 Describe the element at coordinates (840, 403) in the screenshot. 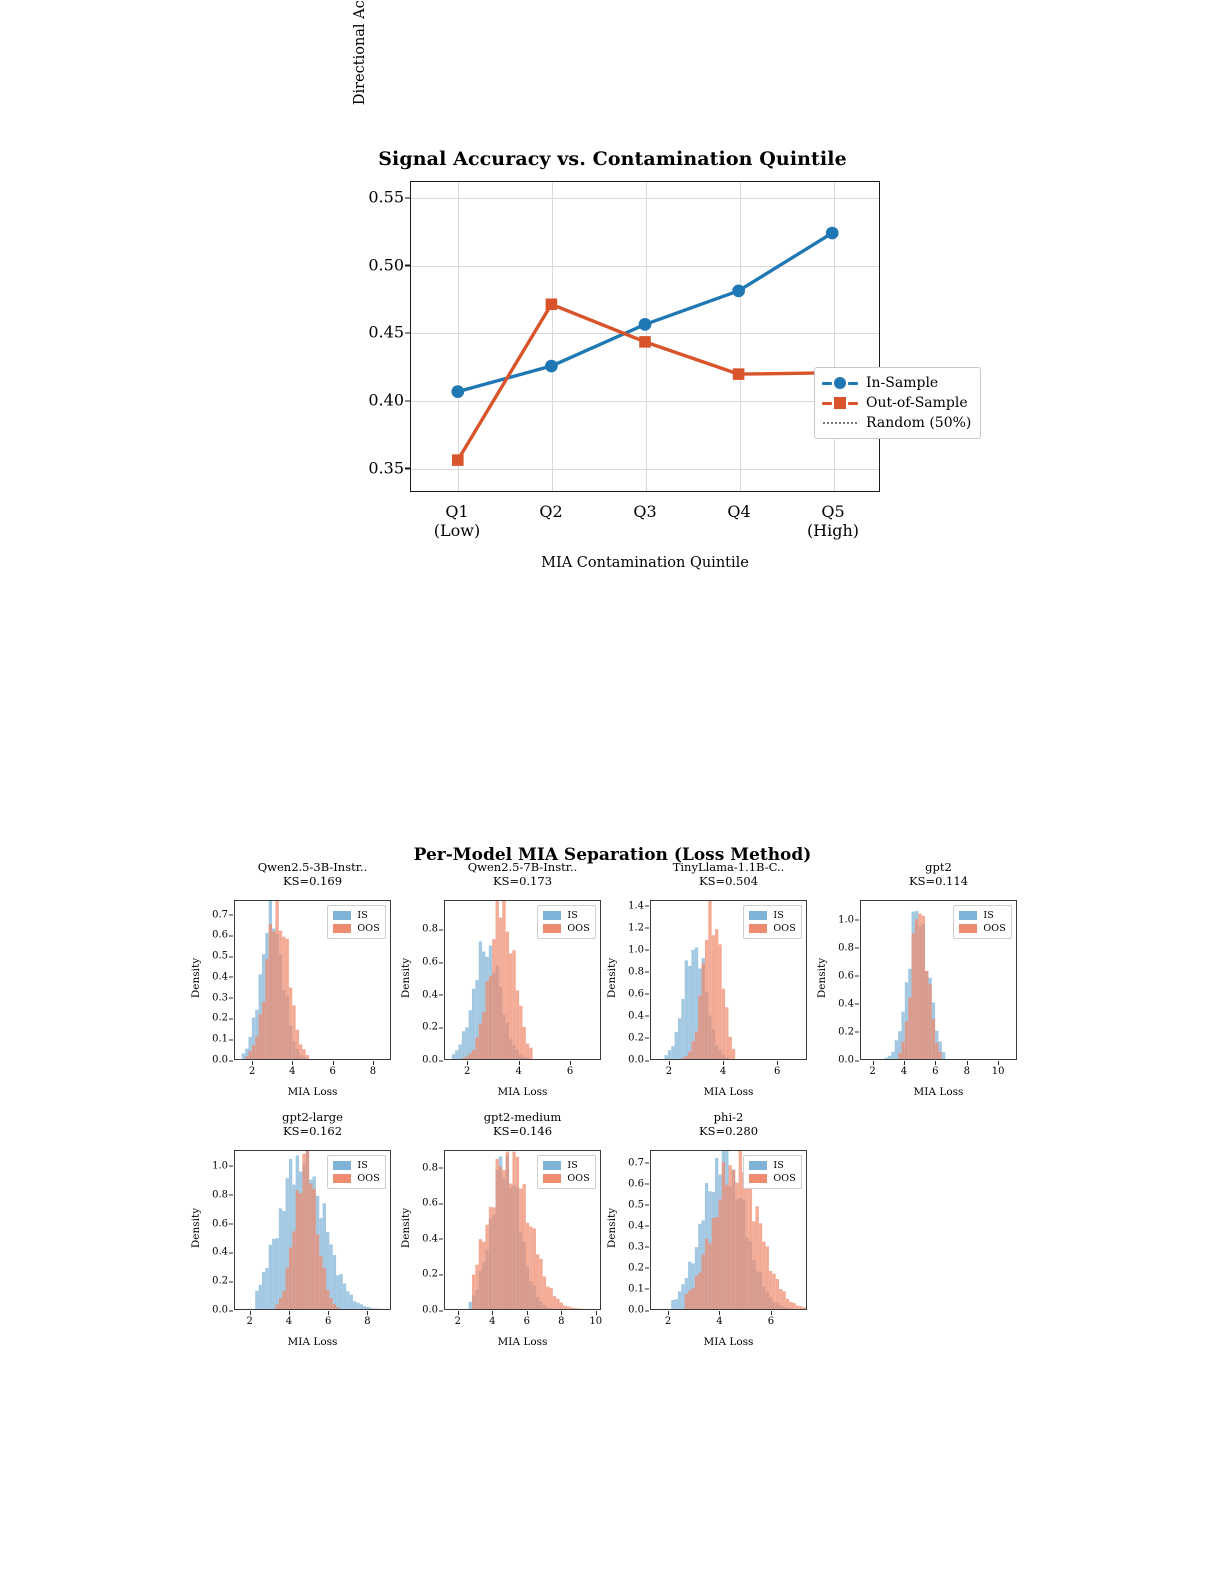

I see `figure1-legend-swatch` at that location.